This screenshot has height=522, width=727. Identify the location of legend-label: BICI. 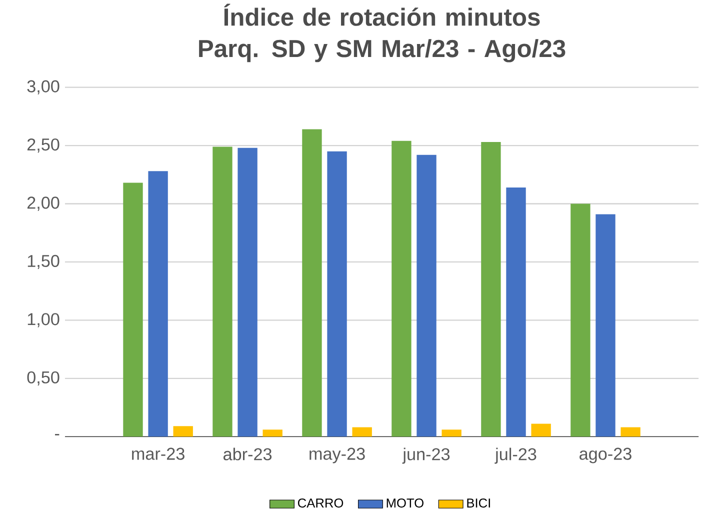
(478, 503).